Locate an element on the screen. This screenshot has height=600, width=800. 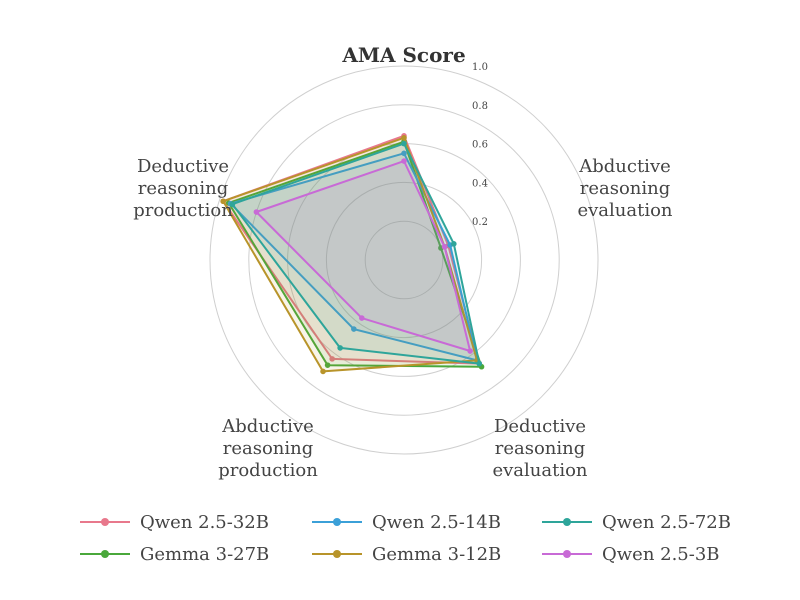
legend-label: Qwen 2.5-3B is located at coordinates (661, 554).